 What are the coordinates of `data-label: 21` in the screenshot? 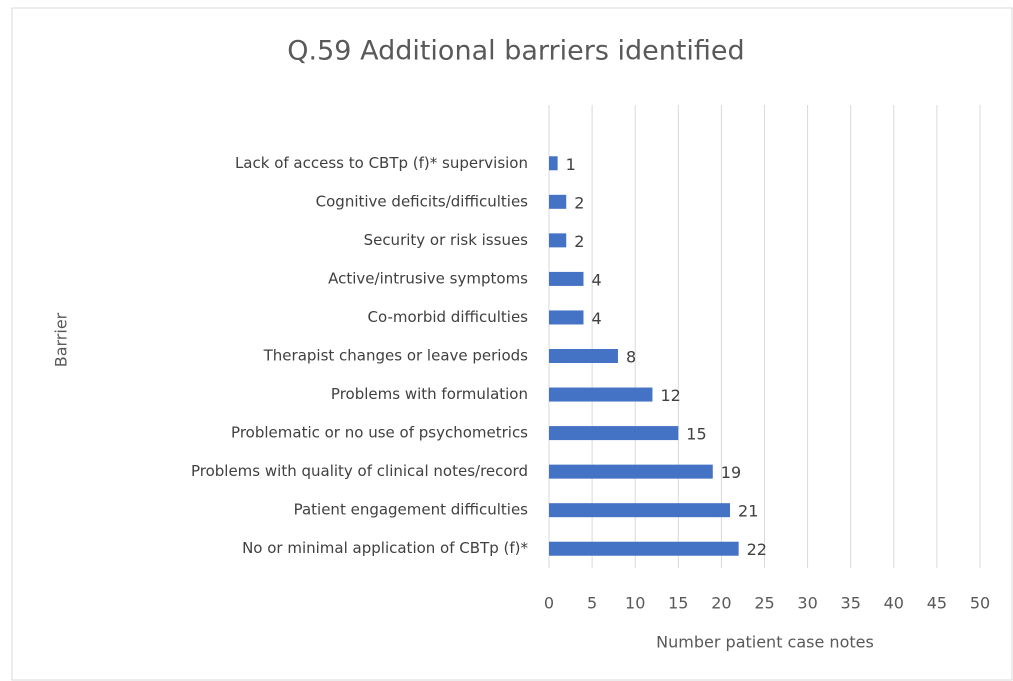 It's located at (748, 511).